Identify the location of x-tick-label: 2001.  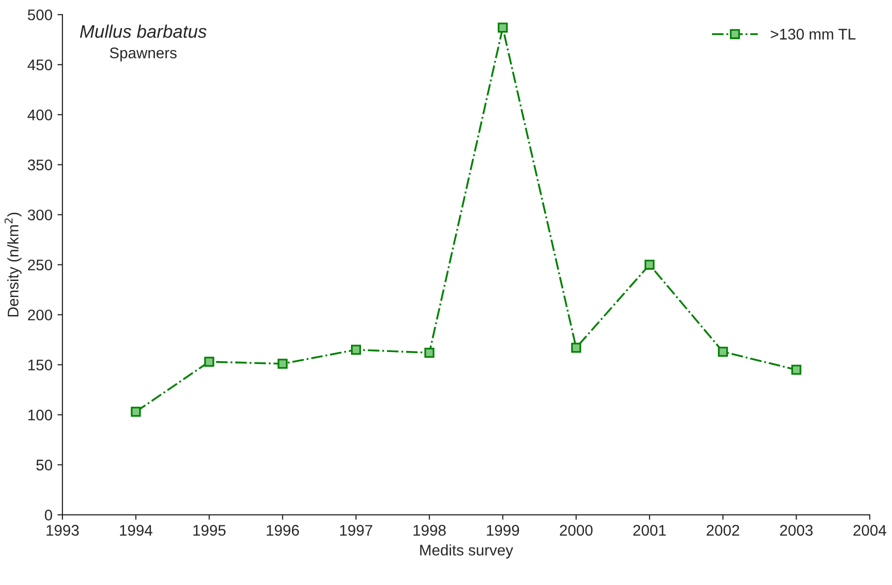
(649, 530).